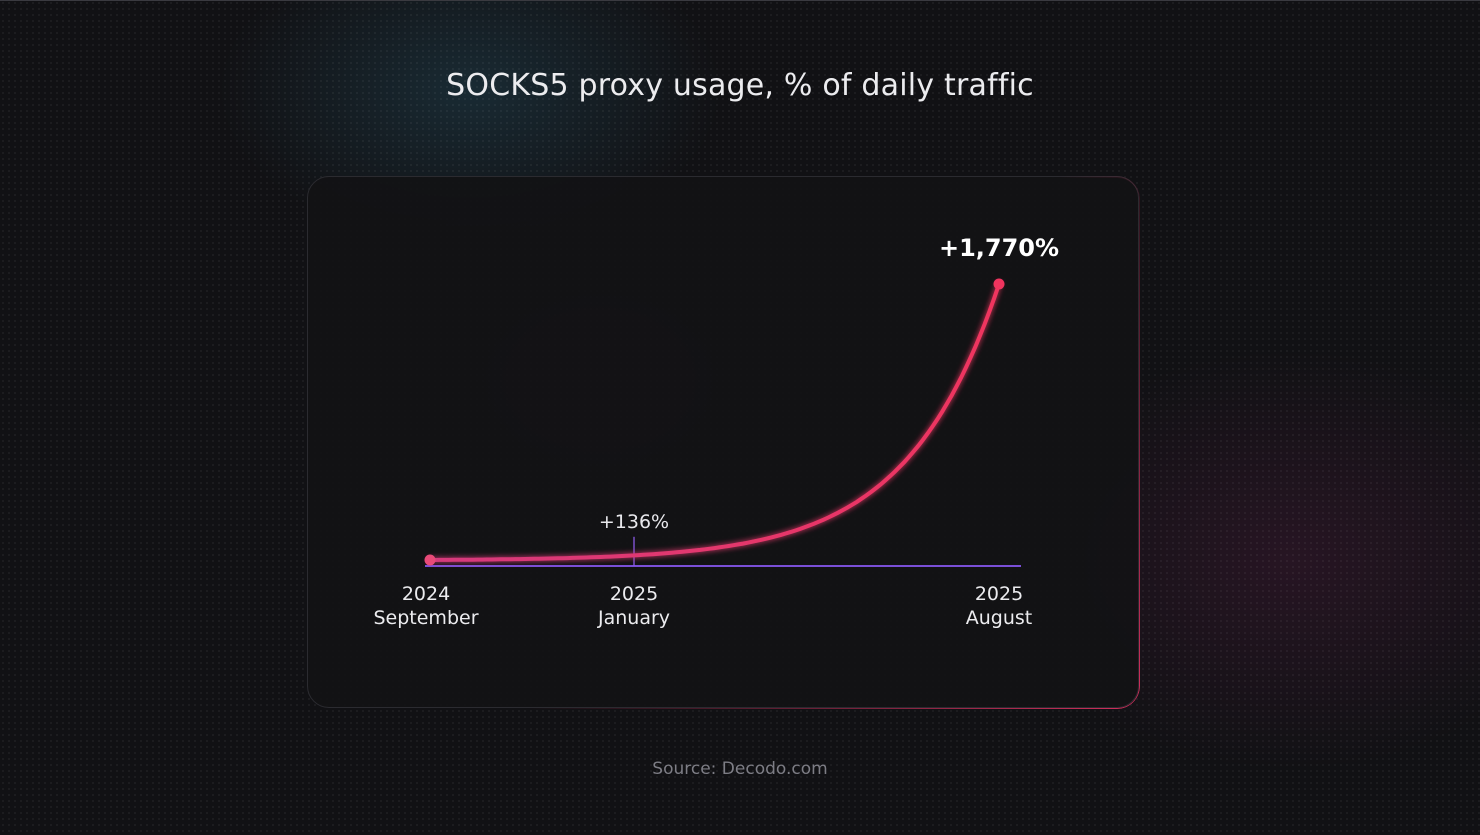 This screenshot has height=835, width=1480. What do you see at coordinates (426, 594) in the screenshot?
I see `x-tick-year: 2024` at bounding box center [426, 594].